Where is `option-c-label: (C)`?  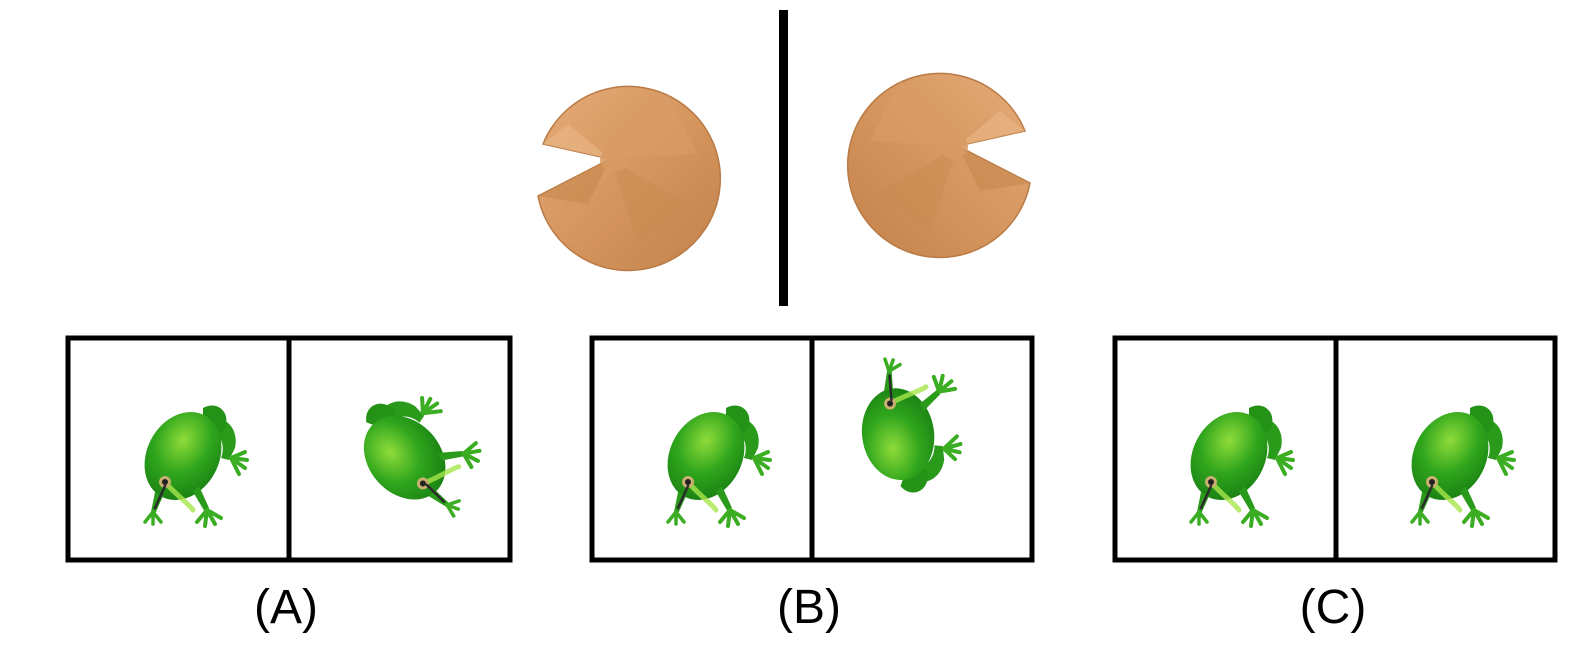 option-c-label: (C) is located at coordinates (1333, 607).